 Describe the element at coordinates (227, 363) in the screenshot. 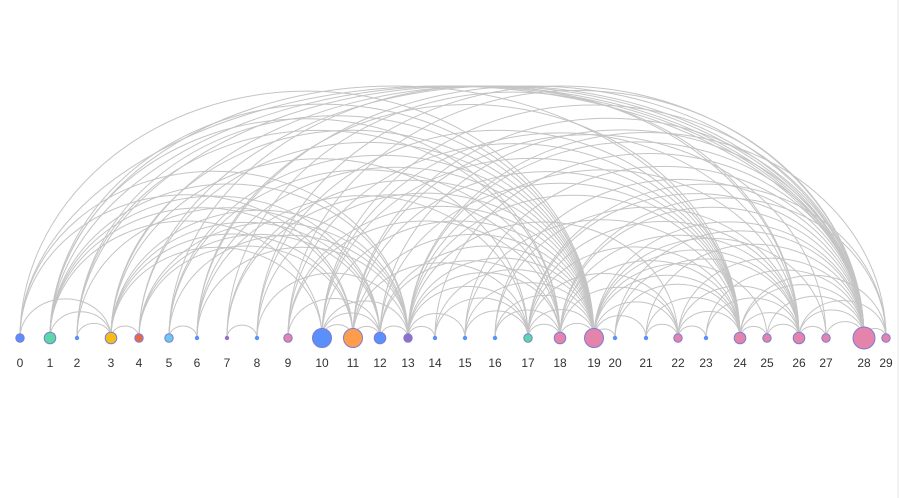

I see `node-label-7: 7` at that location.